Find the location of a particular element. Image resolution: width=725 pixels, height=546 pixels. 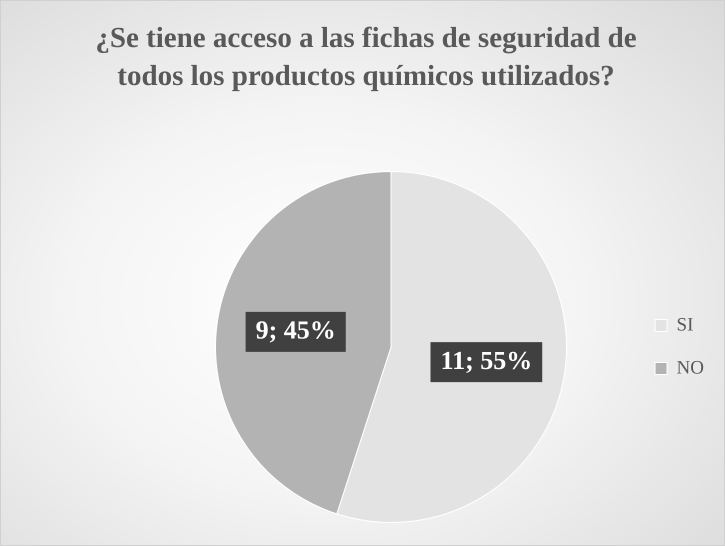

data-label: 11; 55% is located at coordinates (486, 360).